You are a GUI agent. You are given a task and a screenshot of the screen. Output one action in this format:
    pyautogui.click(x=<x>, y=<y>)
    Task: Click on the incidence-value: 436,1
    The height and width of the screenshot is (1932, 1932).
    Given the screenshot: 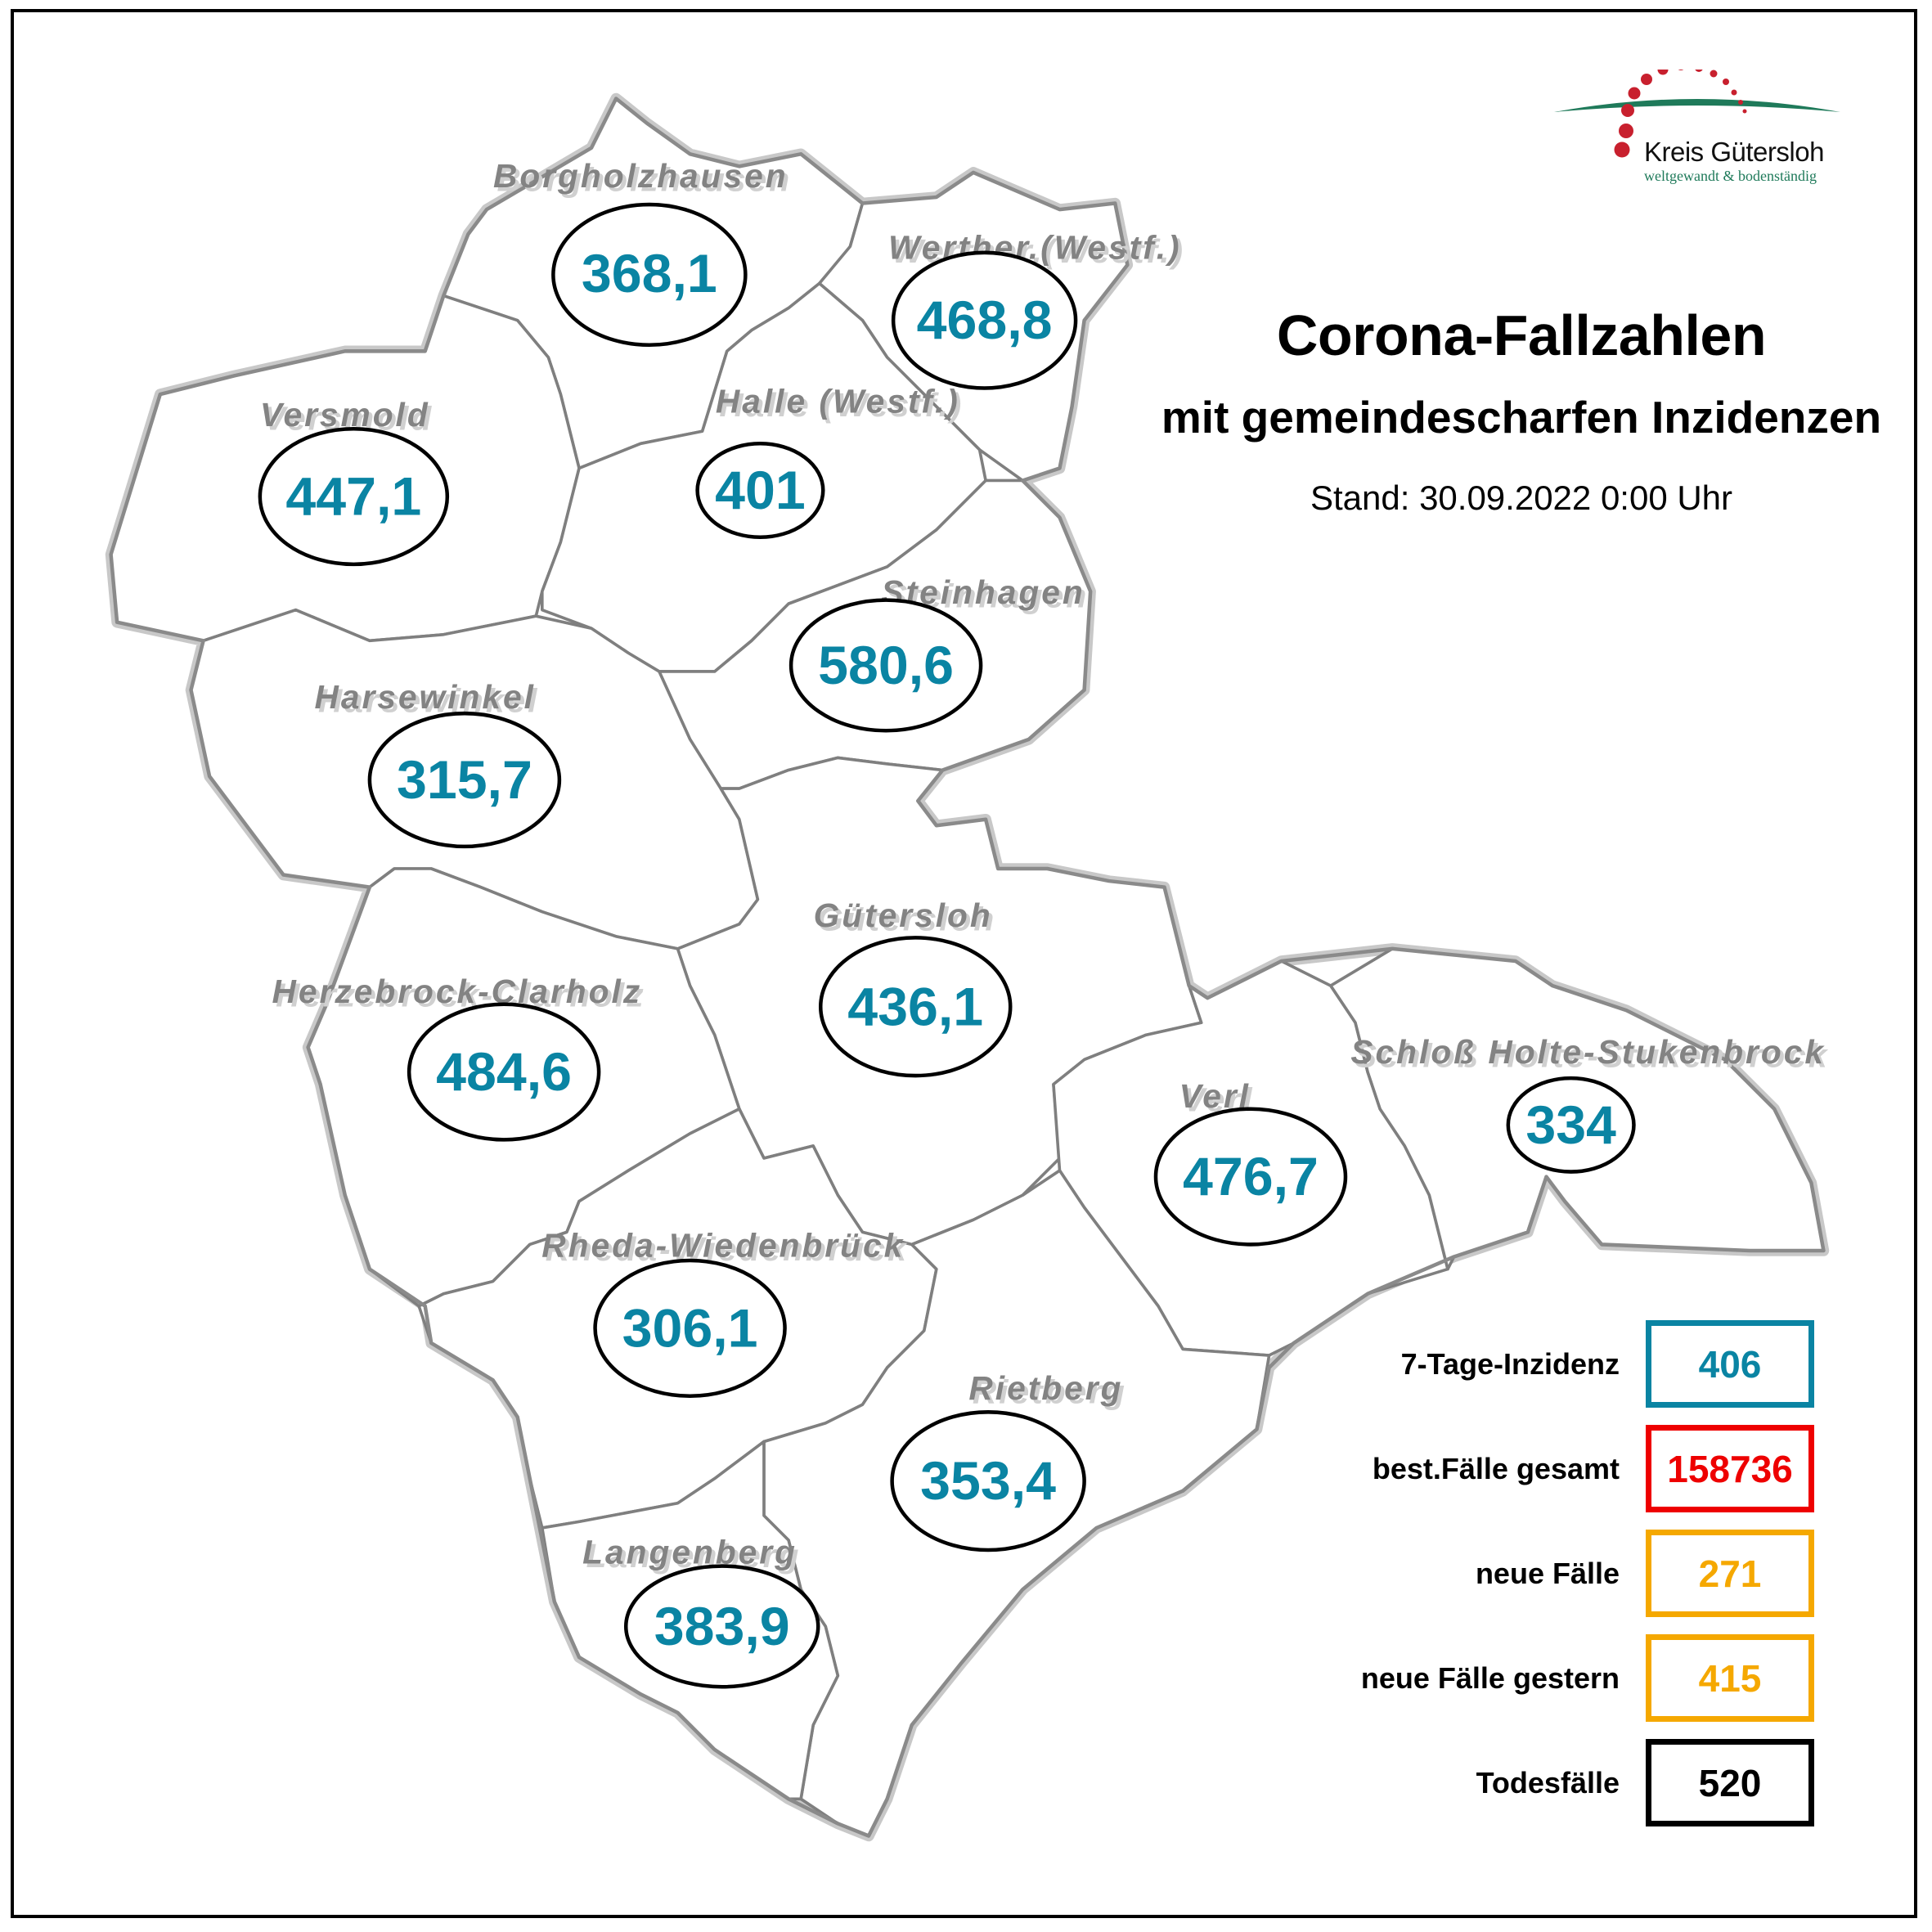 What is the action you would take?
    pyautogui.click(x=915, y=1007)
    